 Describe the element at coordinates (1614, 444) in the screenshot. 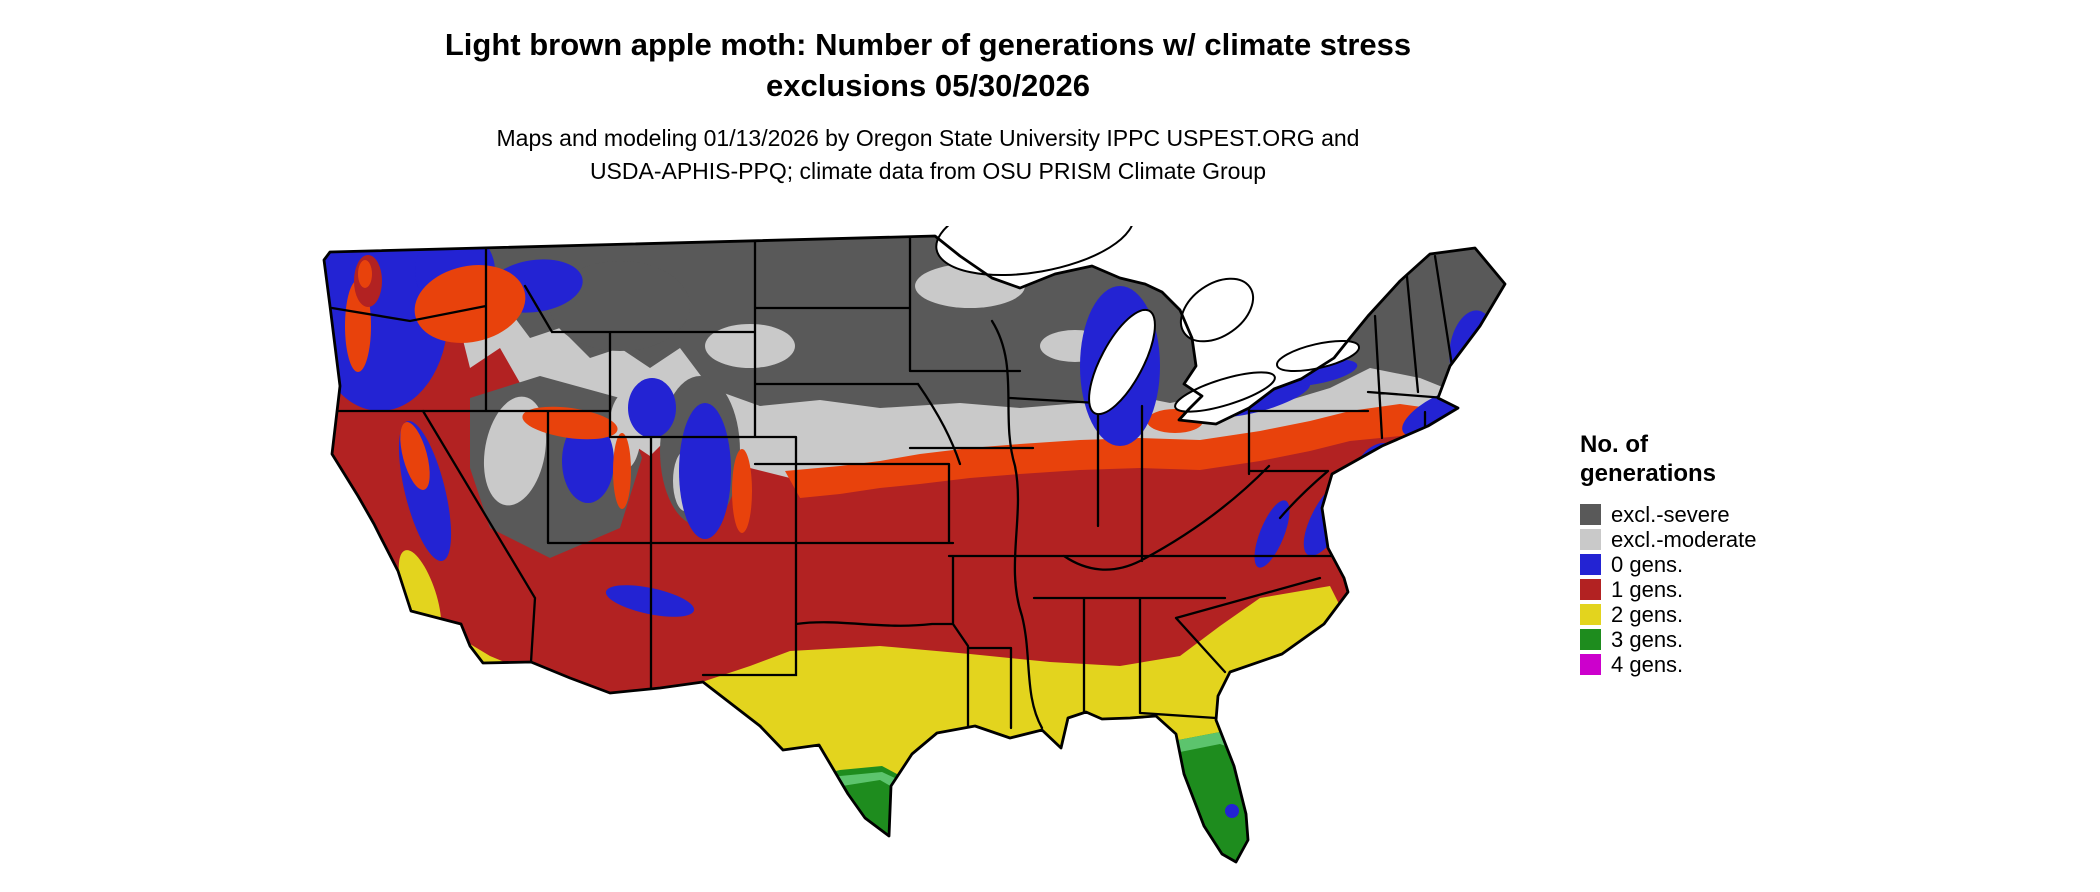

I see `legend-title-line-1: No. of` at that location.